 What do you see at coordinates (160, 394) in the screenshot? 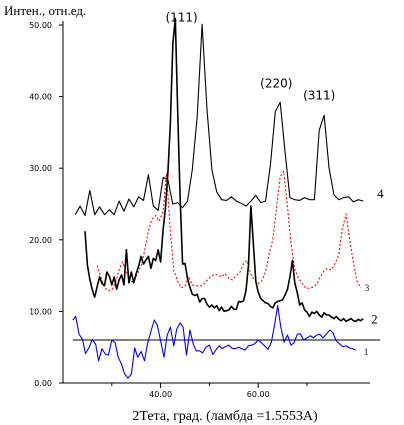
I see `x-tick-label: 40.00` at bounding box center [160, 394].